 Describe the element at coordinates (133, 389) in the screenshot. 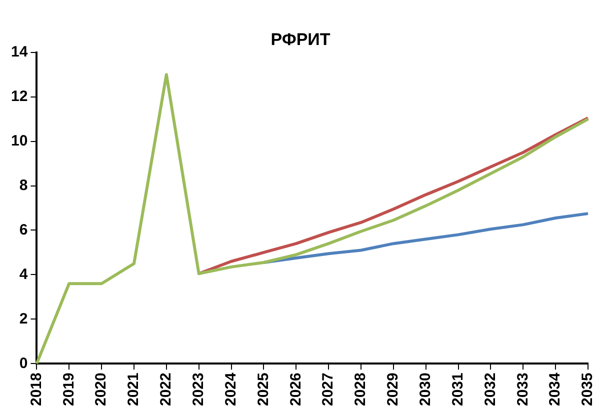

I see `x-tick-label: 2021` at that location.